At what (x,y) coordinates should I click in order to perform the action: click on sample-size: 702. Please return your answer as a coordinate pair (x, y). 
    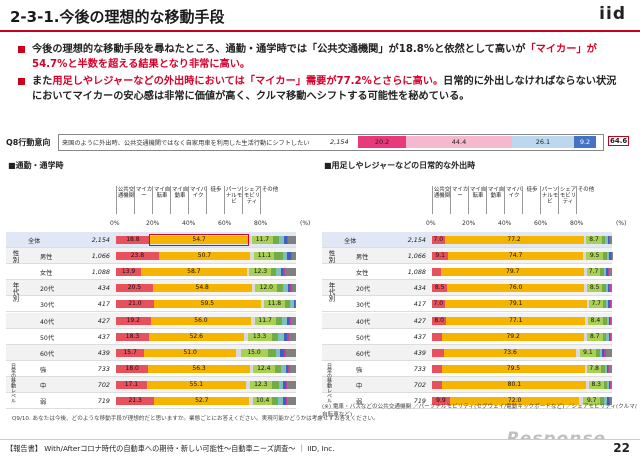
    Looking at the image, I should click on (415, 385).